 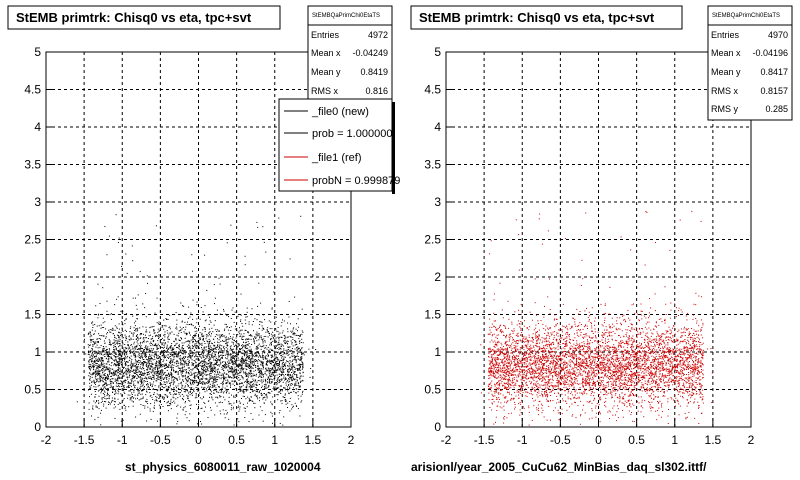 What do you see at coordinates (134, 17) in the screenshot?
I see `chart-title: StEMB primtrk: Chisq0 vs eta, tpc+svt` at bounding box center [134, 17].